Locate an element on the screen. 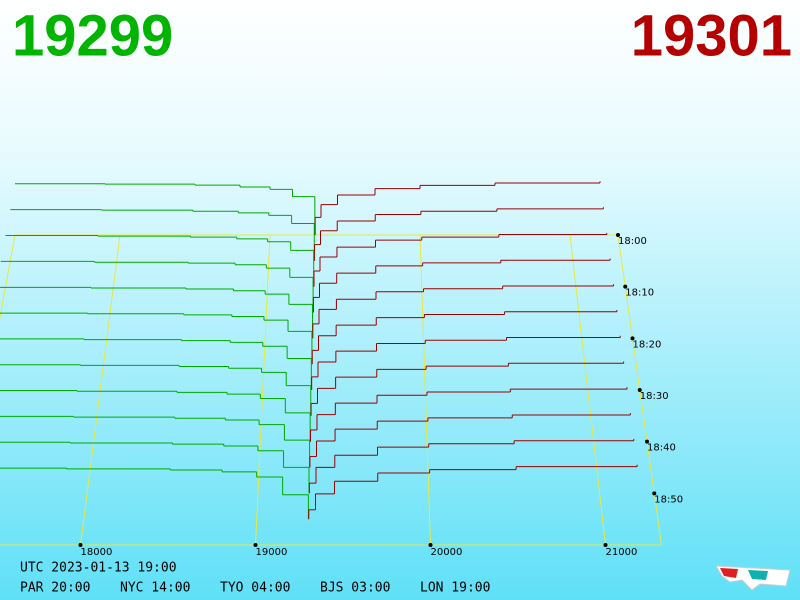 This screenshot has height=600, width=800. 3d-glasses-icon is located at coordinates (753, 578).